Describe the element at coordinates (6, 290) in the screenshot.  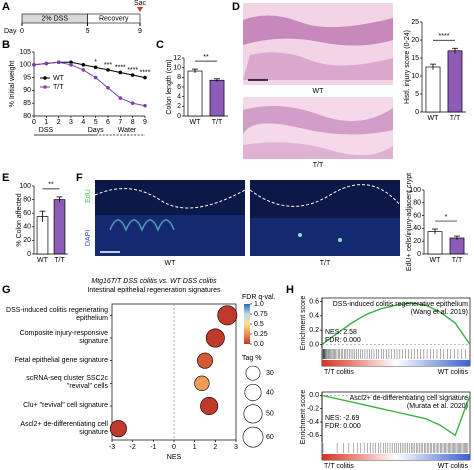
I see `panel-label: G` at that location.